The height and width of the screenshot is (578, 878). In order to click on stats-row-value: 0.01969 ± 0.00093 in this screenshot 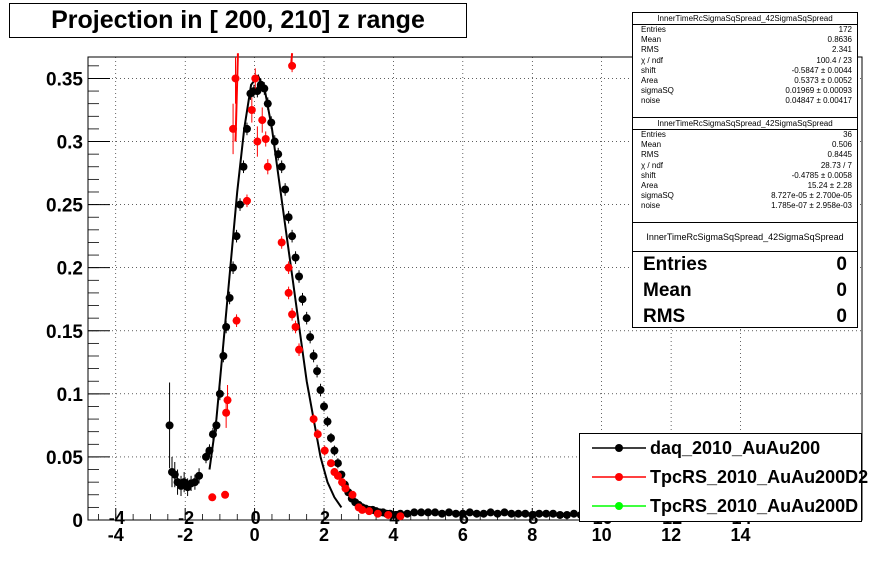, I will do `click(818, 91)`.